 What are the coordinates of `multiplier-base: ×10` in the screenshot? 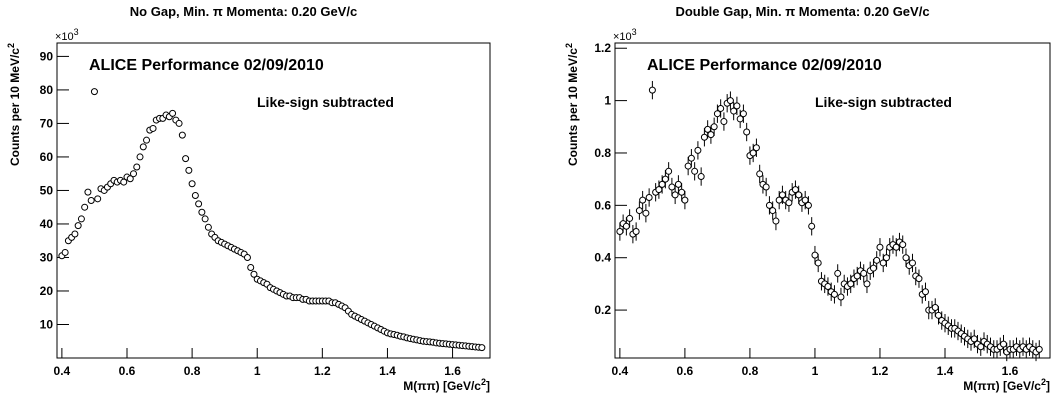 It's located at (622, 37).